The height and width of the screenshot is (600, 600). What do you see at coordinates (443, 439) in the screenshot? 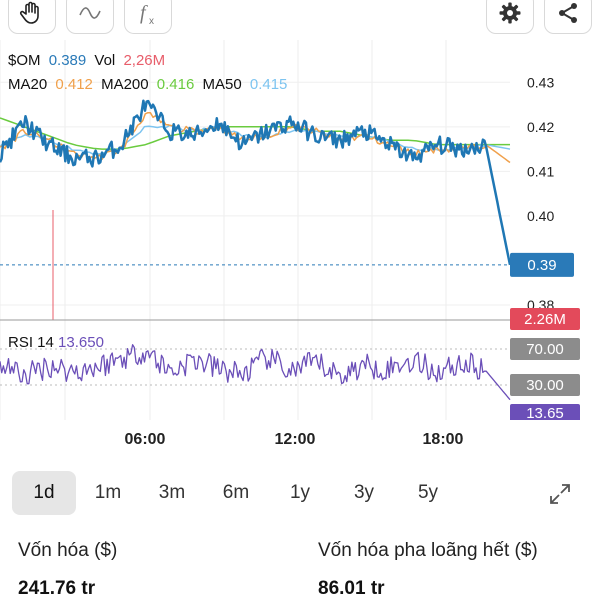
I see `time-axis-label: 18:00` at bounding box center [443, 439].